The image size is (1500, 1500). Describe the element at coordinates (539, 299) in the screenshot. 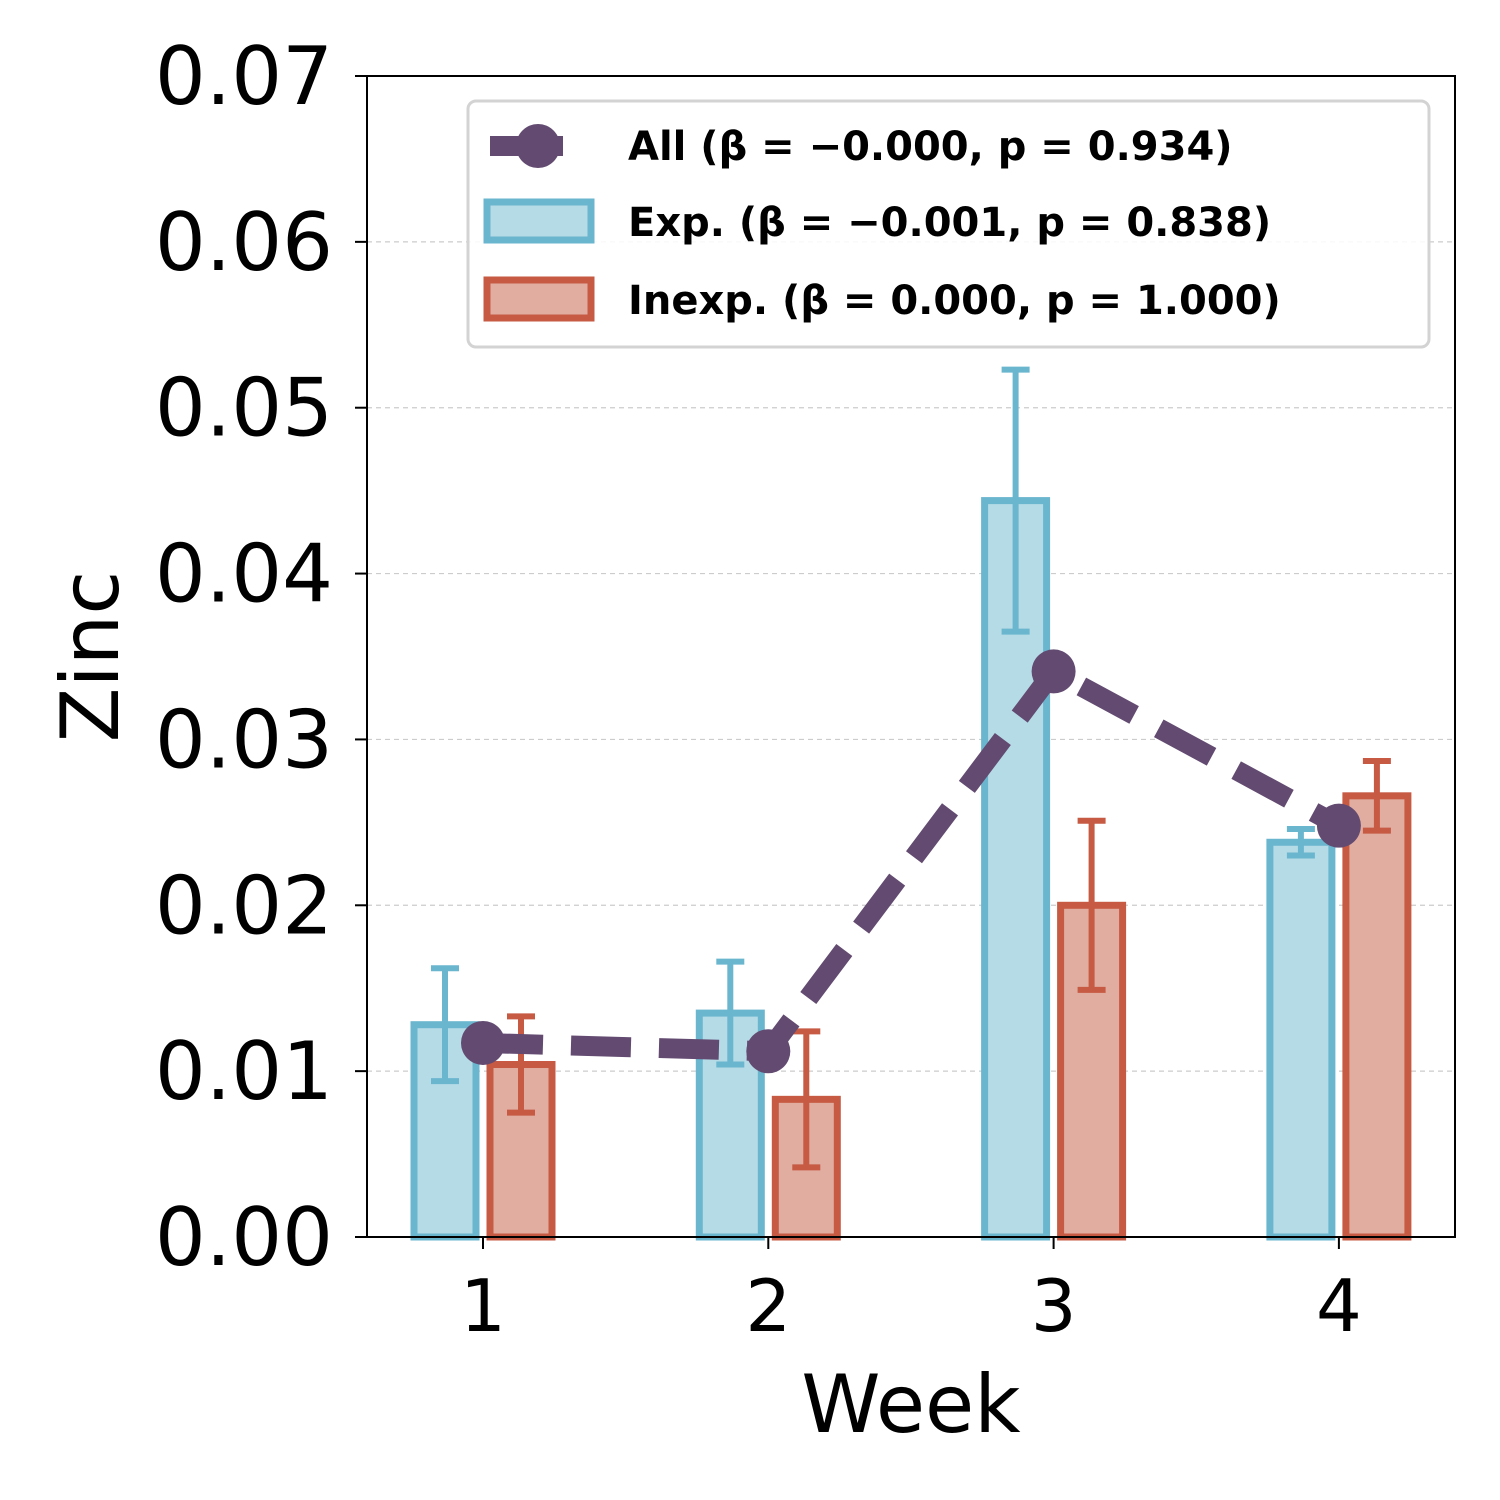

I see `legend-inexp-swatch` at that location.